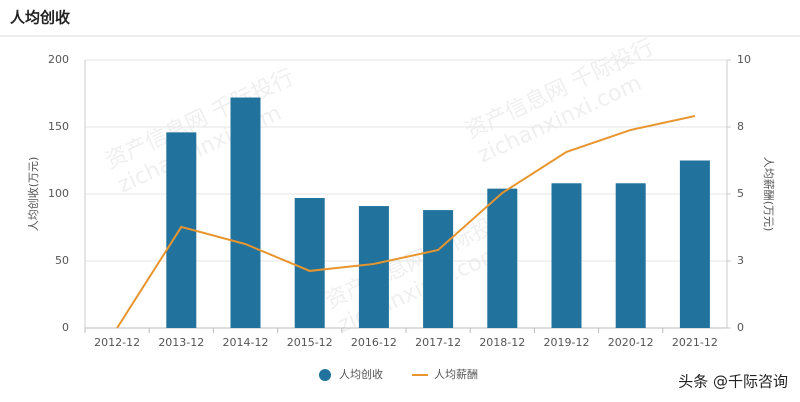 The height and width of the screenshot is (402, 800). I want to click on y-tick-label: 50, so click(62, 260).